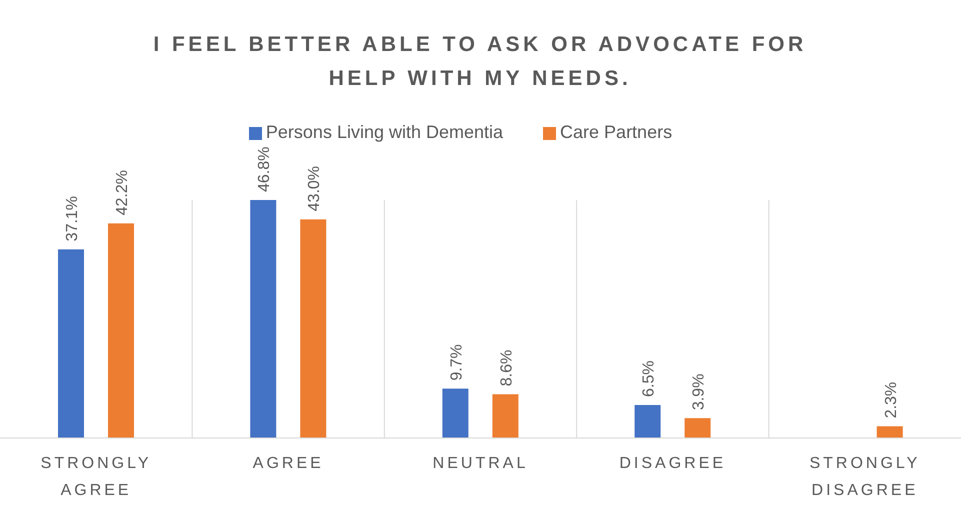  Describe the element at coordinates (480, 463) in the screenshot. I see `x-tick-label: NEUTRAL` at that location.